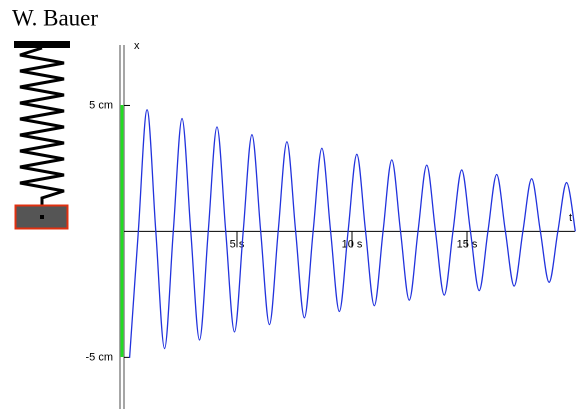 The image size is (583, 409). What do you see at coordinates (42, 217) in the screenshot?
I see `mass-center` at bounding box center [42, 217].